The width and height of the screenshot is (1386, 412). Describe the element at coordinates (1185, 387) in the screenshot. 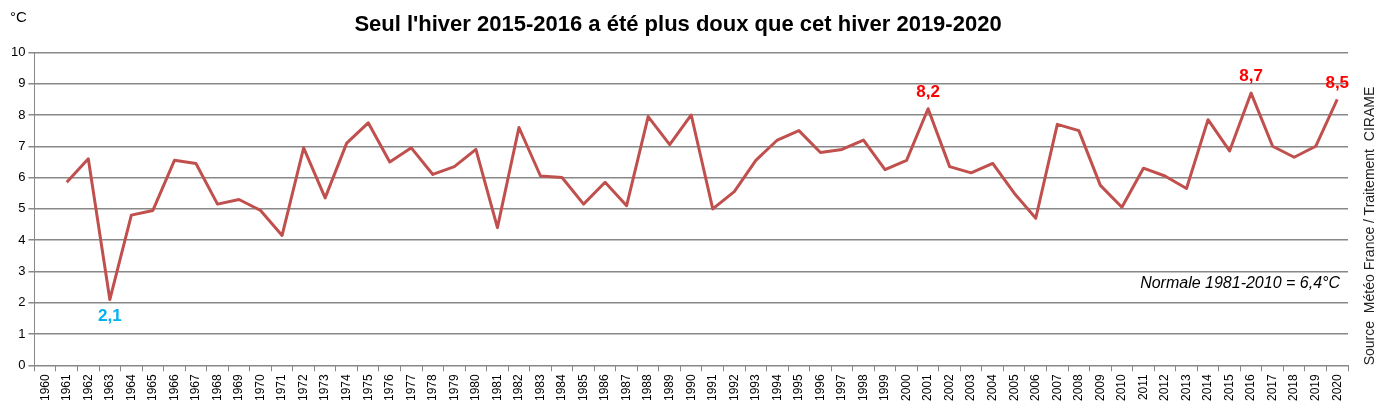

I see `x-tick-label: 2013` at that location.